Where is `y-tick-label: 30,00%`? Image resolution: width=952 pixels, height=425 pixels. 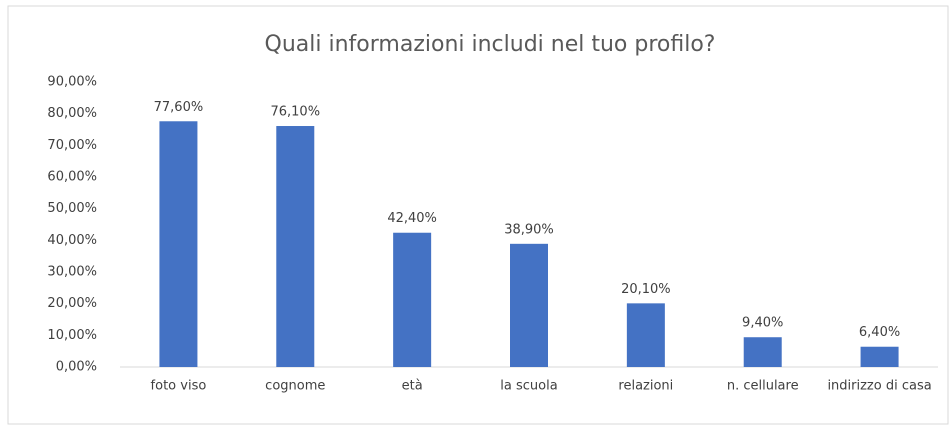 y-tick-label: 30,00% is located at coordinates (72, 272).